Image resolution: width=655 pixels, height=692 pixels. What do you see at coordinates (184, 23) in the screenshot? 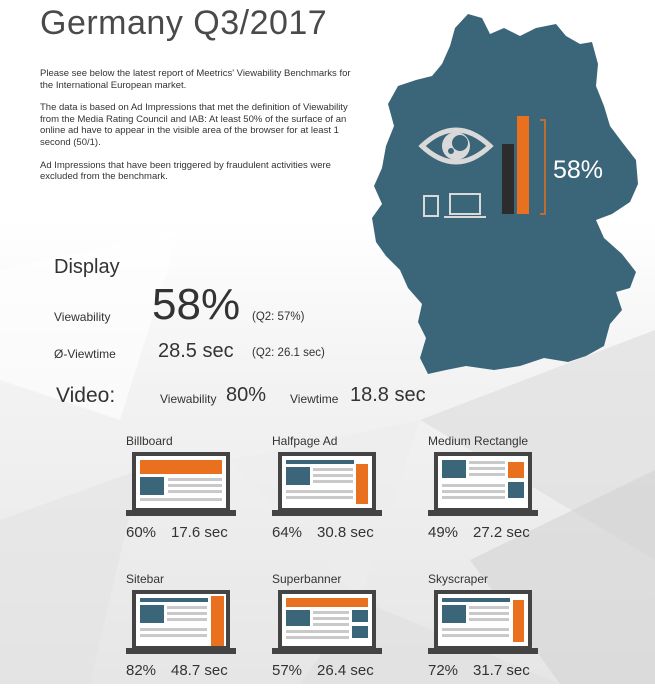
I see `page-title: Germany Q3/2017` at bounding box center [184, 23].